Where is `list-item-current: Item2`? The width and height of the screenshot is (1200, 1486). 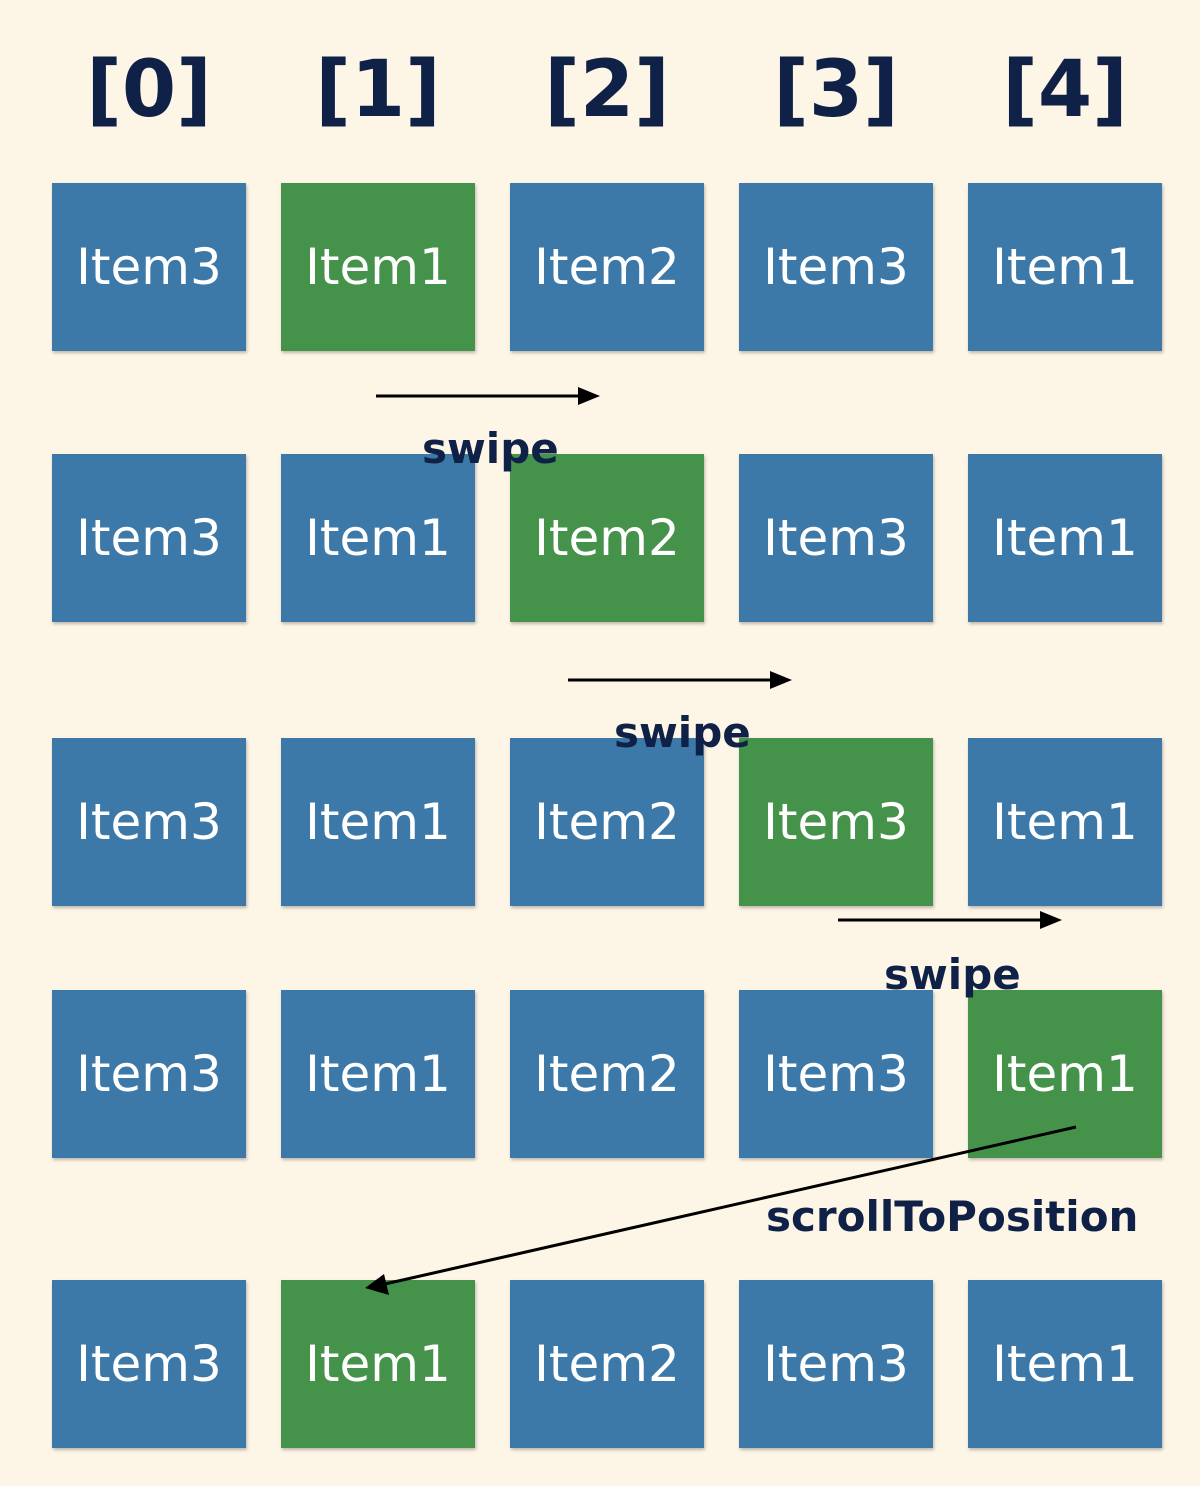
list-item-current: Item2 is located at coordinates (607, 538).